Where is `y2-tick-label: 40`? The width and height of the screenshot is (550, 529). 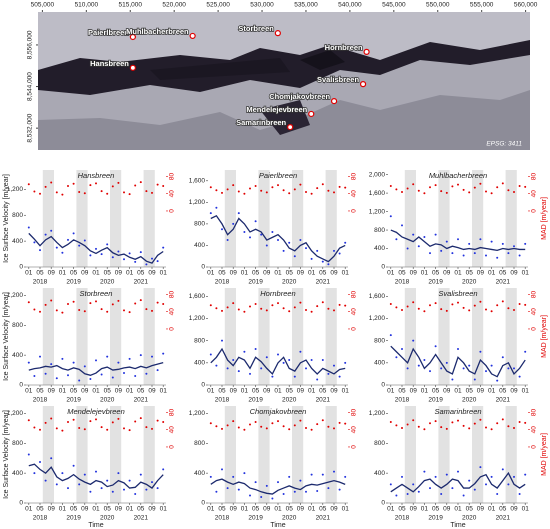 y2-tick-label: 40 is located at coordinates (354, 430).